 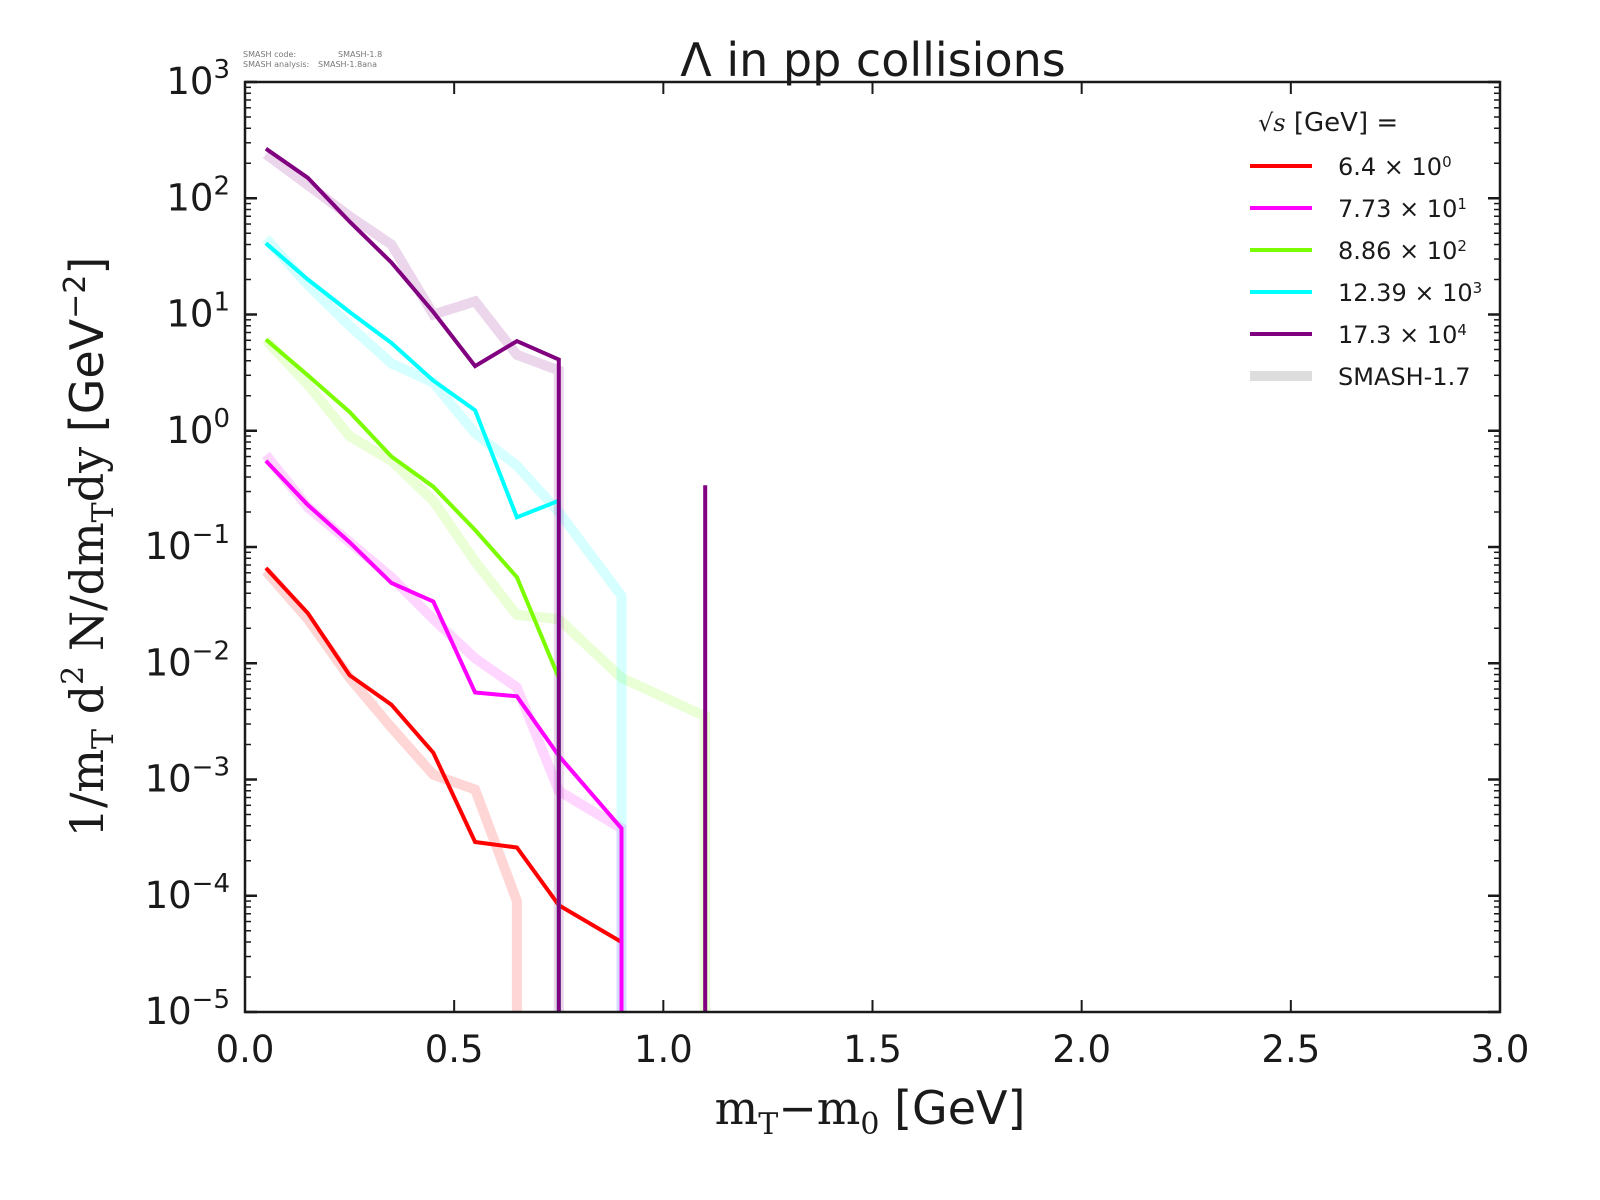 What do you see at coordinates (1342, 123) in the screenshot?
I see `legend-title-unit: [GeV] =` at bounding box center [1342, 123].